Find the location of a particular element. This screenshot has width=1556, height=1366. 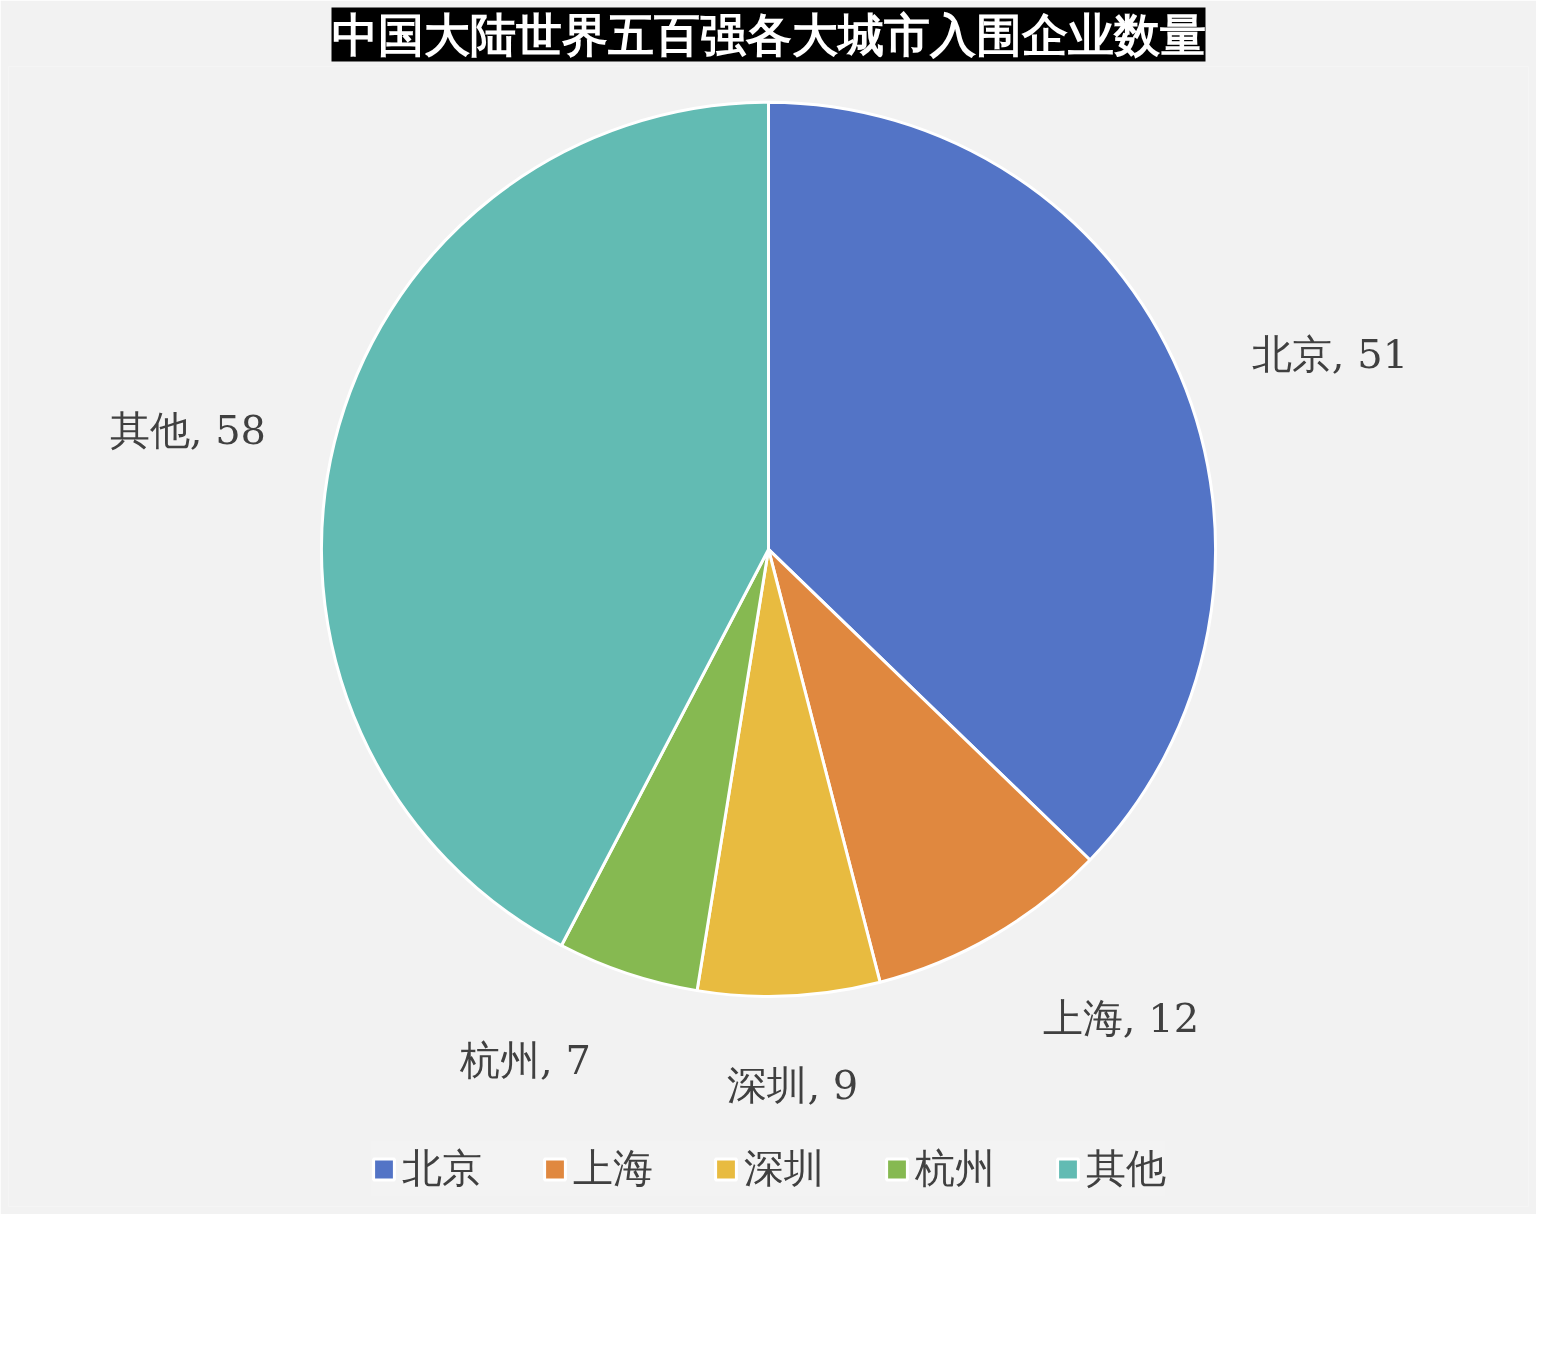

legend-label: 北京 is located at coordinates (441, 1168).